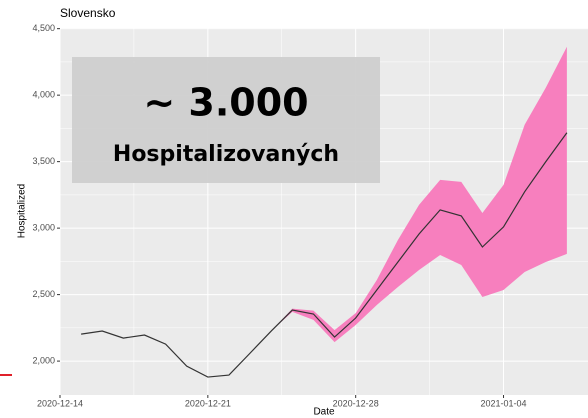 Image resolution: width=588 pixels, height=418 pixels. Describe the element at coordinates (43, 294) in the screenshot. I see `y-tick-label: 2,500` at that location.